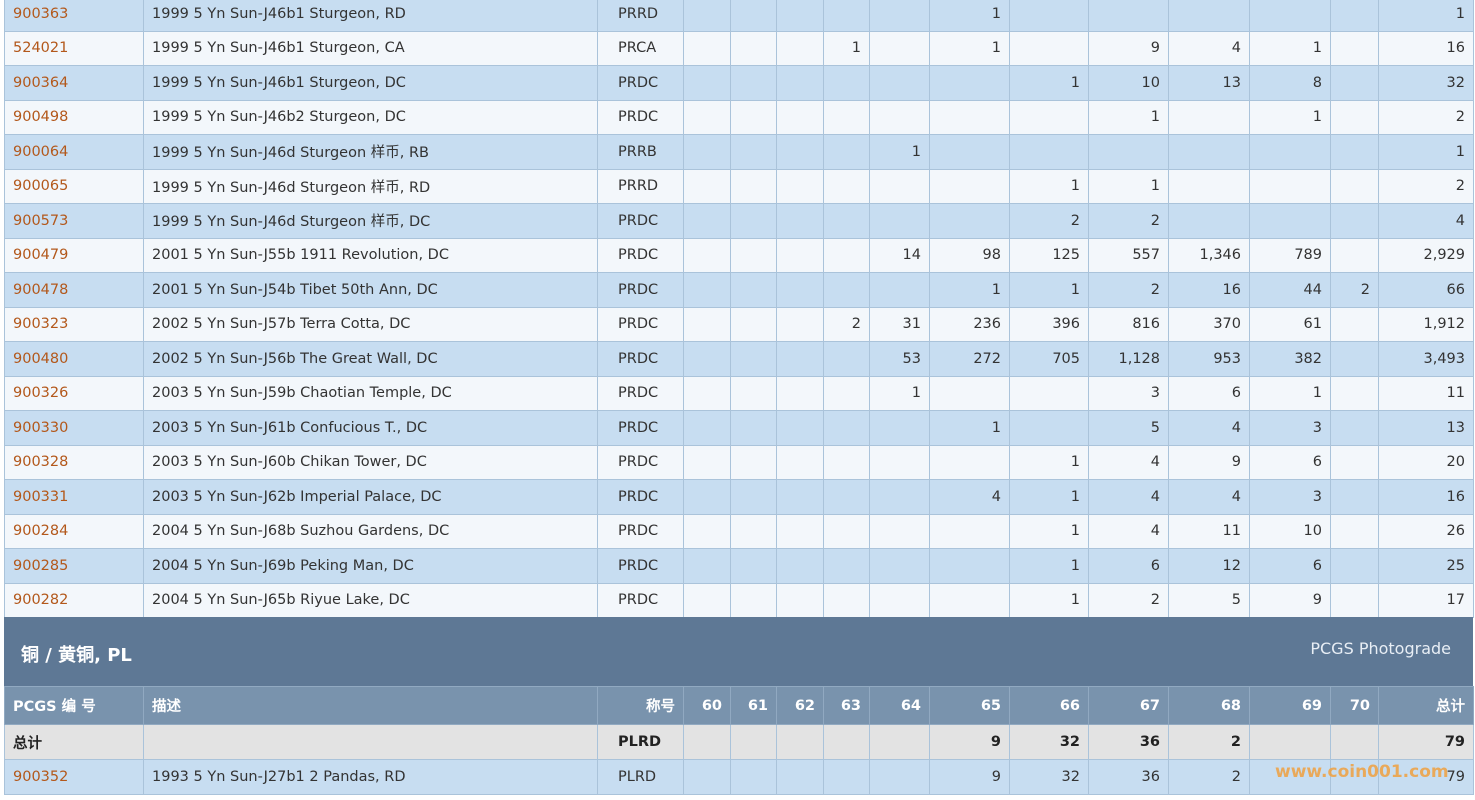 The width and height of the screenshot is (1475, 800). What do you see at coordinates (41, 358) in the screenshot?
I see `coin-link: 900480` at bounding box center [41, 358].